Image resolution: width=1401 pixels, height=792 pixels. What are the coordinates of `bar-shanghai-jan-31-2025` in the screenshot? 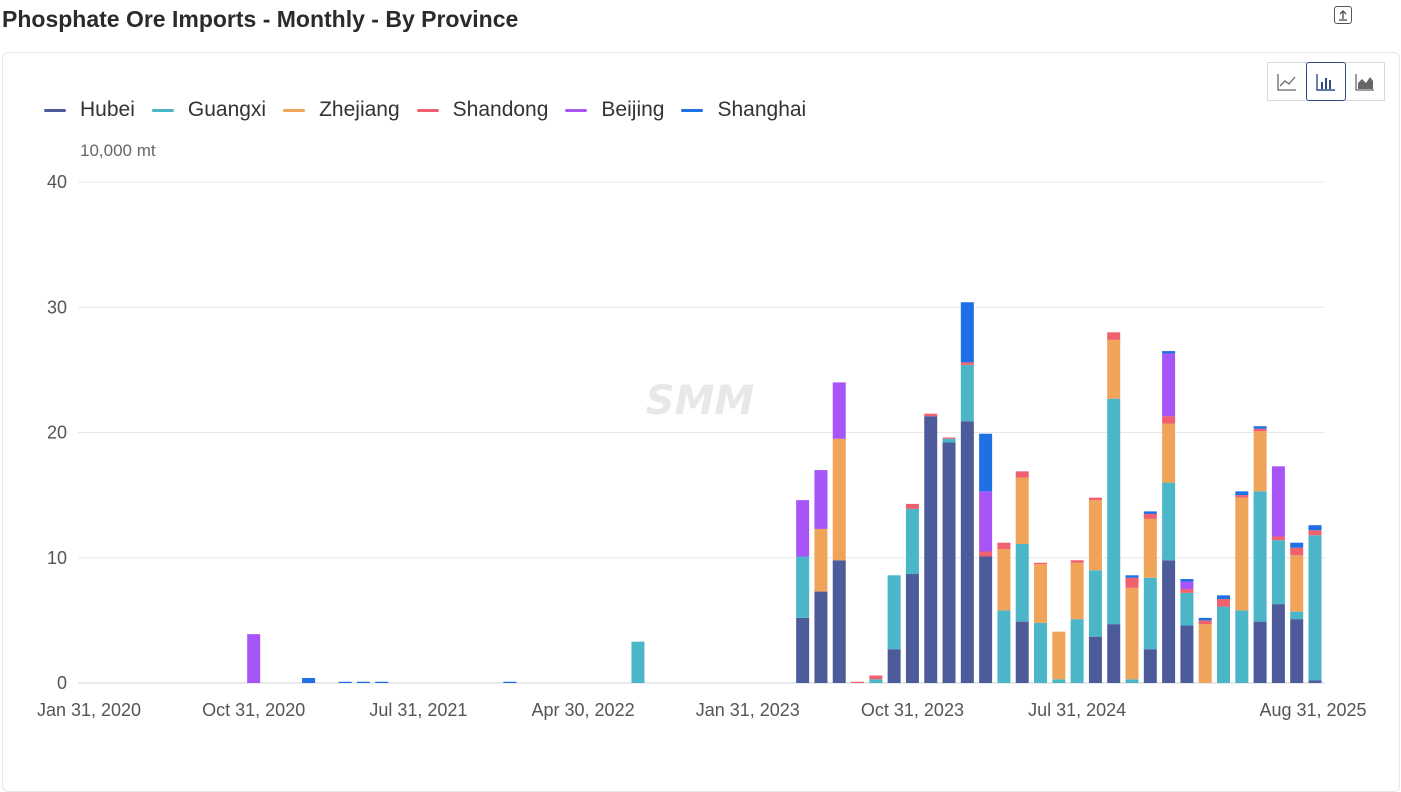 It's located at (1187, 580).